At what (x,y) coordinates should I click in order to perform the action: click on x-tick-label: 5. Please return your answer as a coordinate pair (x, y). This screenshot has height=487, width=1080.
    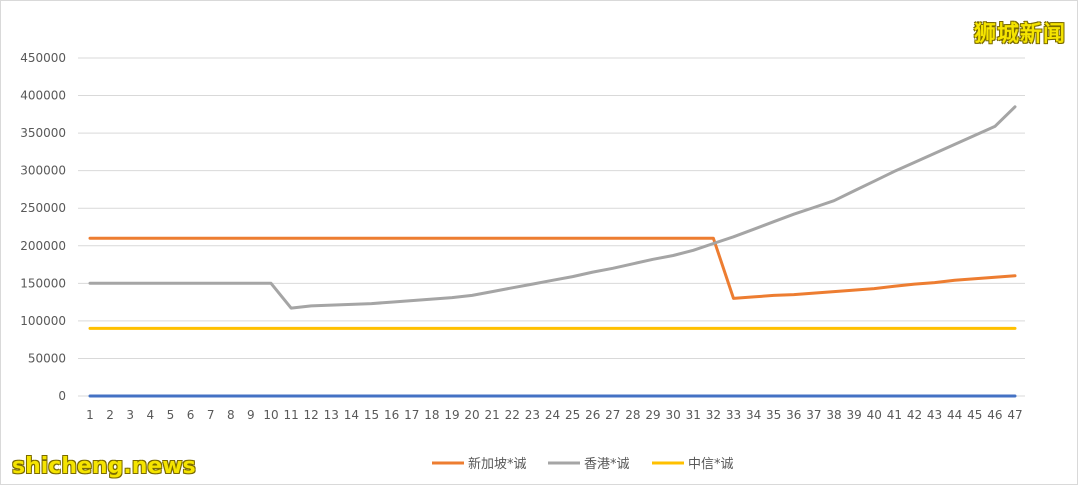
    Looking at the image, I should click on (171, 415).